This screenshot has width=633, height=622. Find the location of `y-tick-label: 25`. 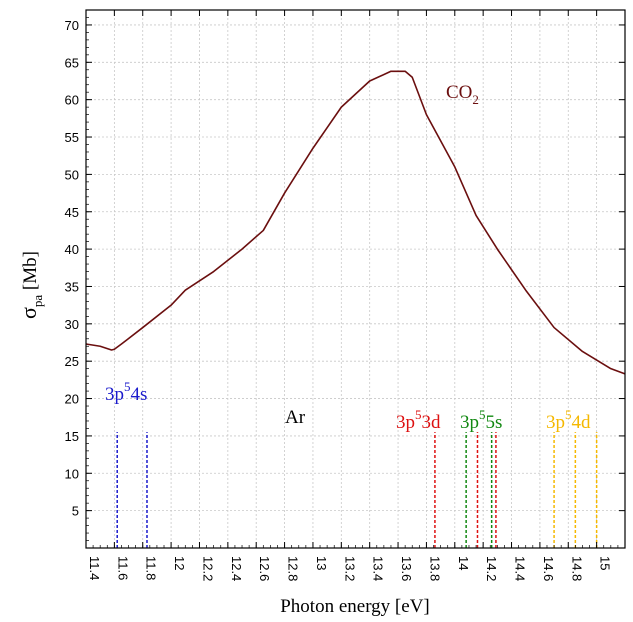

y-tick-label: 25 is located at coordinates (72, 361).